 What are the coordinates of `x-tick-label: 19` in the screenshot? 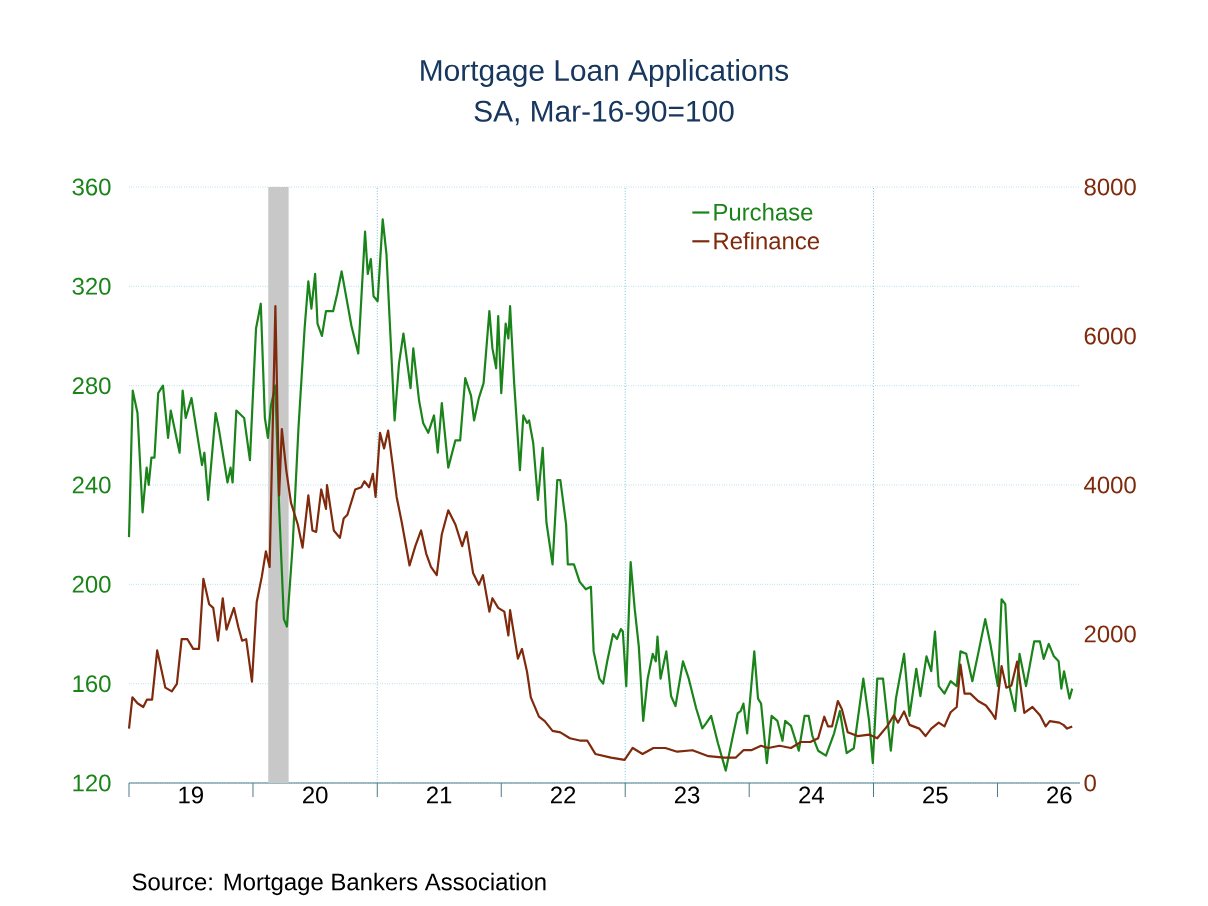 It's located at (191, 795).